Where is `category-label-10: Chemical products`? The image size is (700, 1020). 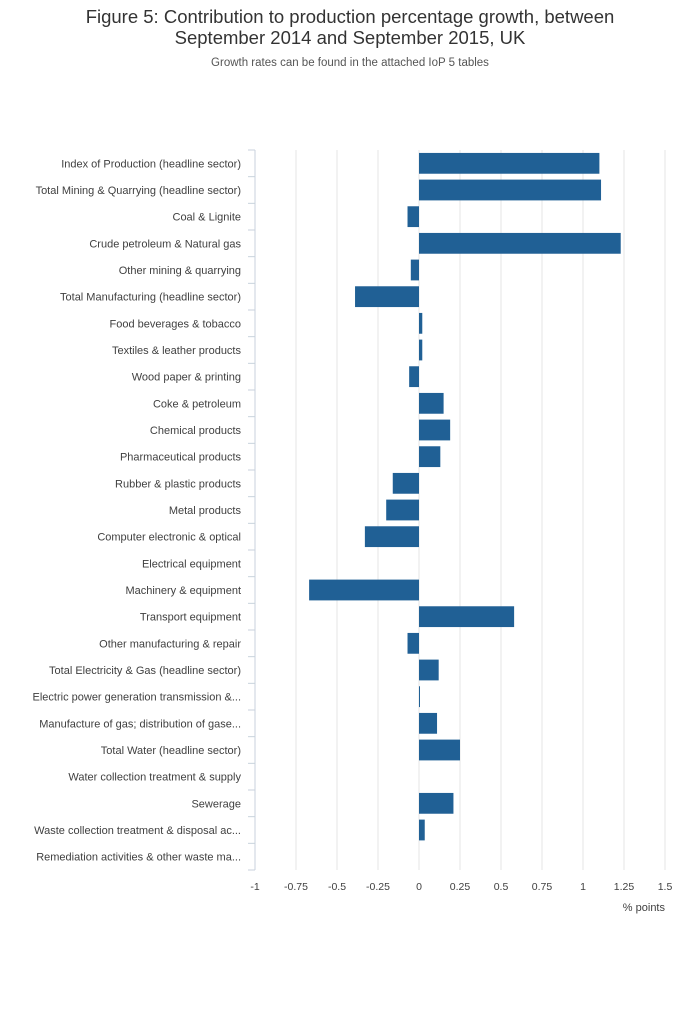 category-label-10: Chemical products is located at coordinates (196, 431).